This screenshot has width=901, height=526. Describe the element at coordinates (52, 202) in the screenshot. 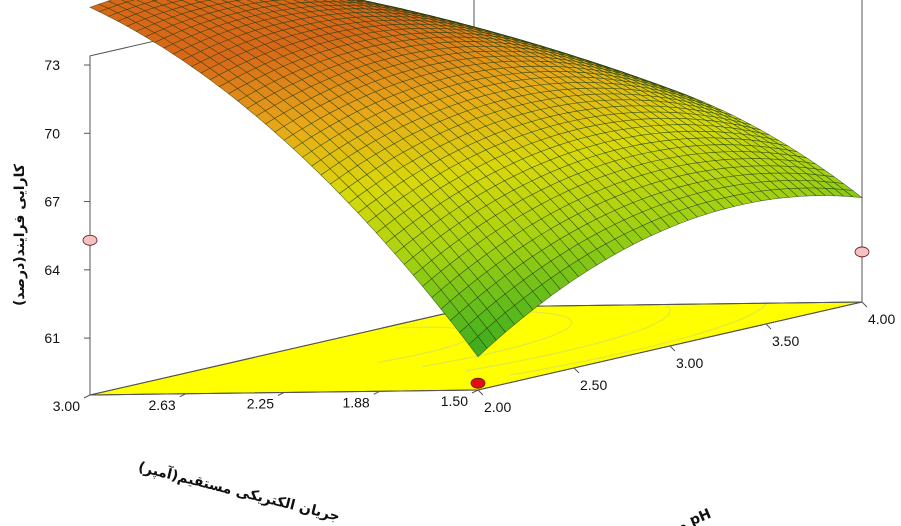

I see `z-tick-label-3: 67` at that location.